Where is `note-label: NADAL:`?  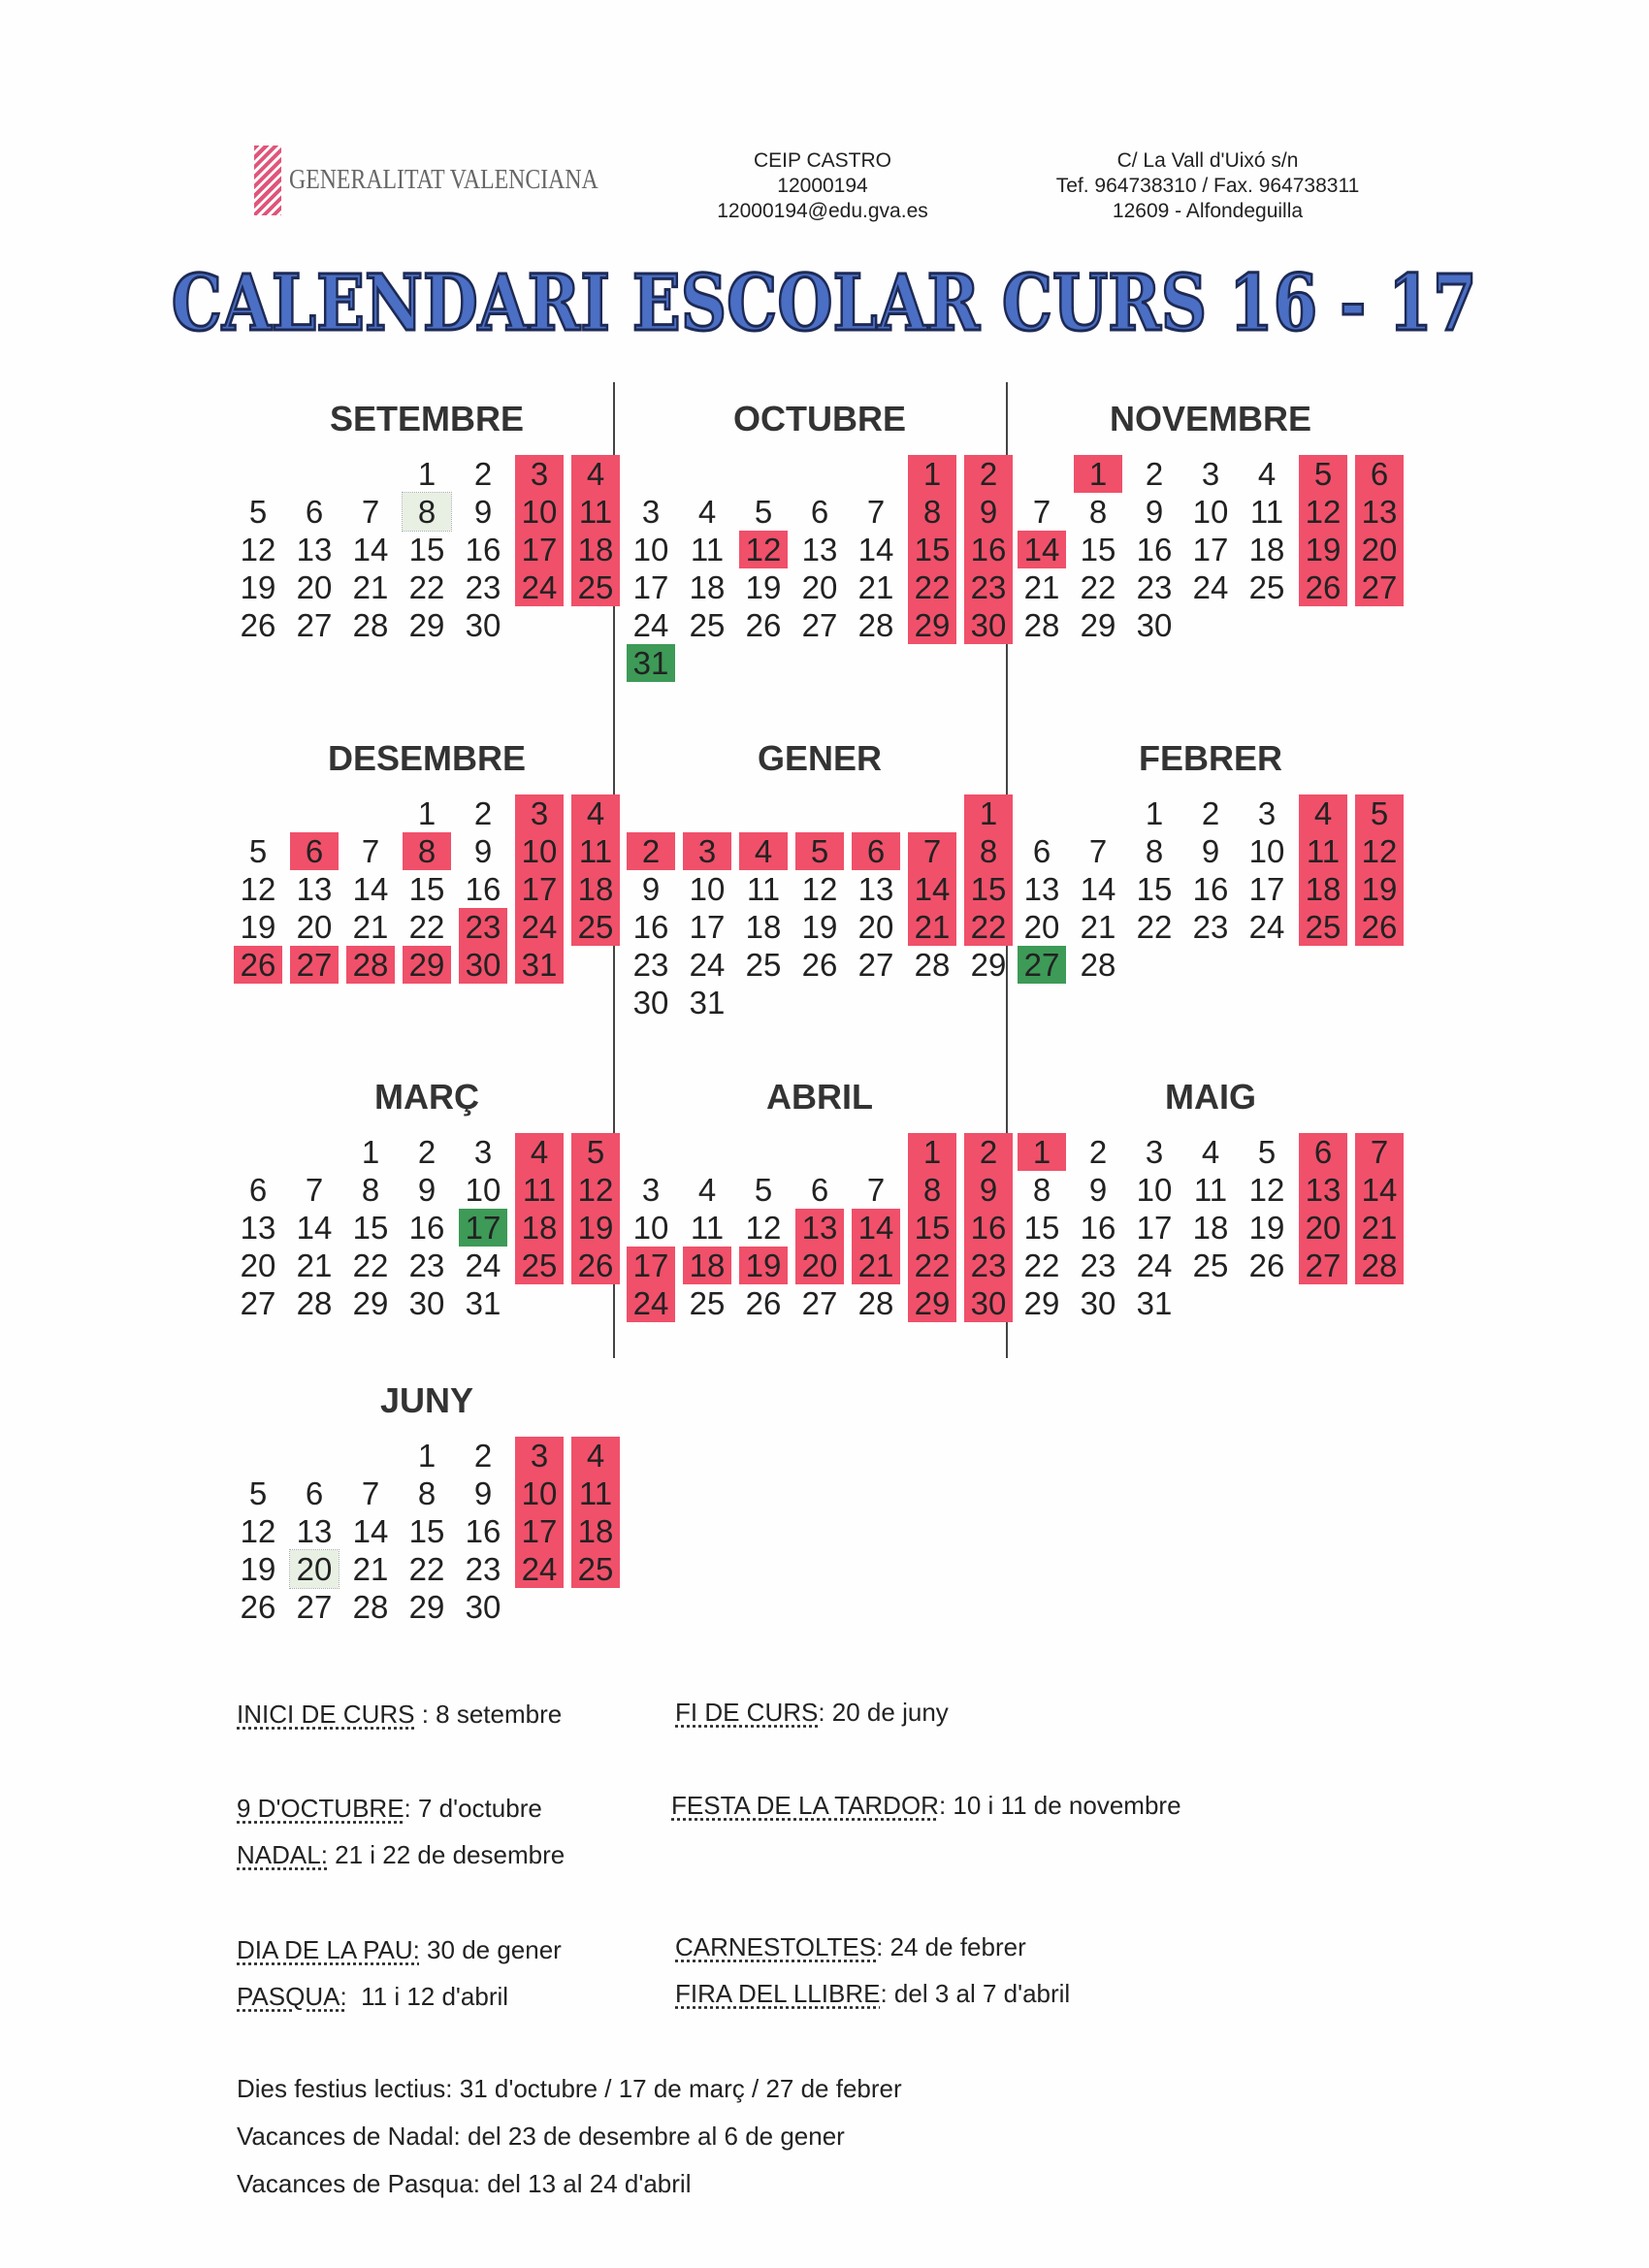
note-label: NADAL: is located at coordinates (282, 1854).